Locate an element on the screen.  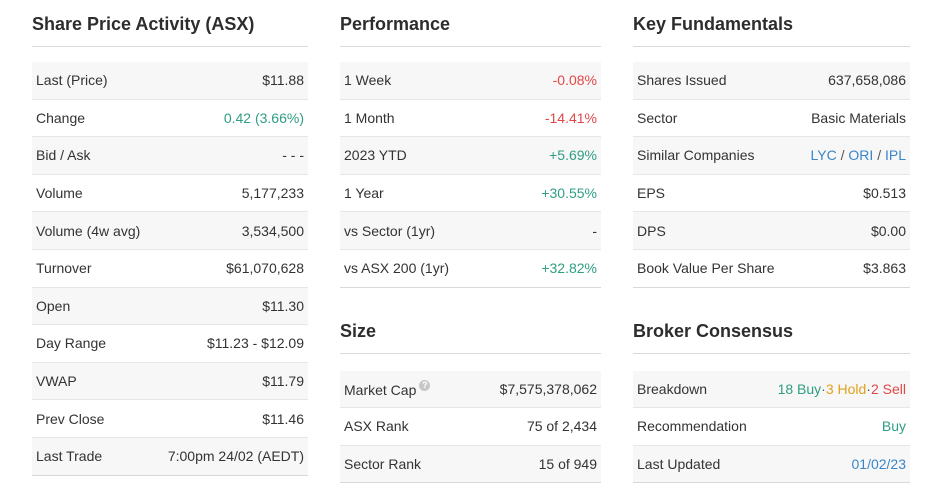
fundamentals-heading: Key Fundamentals is located at coordinates (771, 23).